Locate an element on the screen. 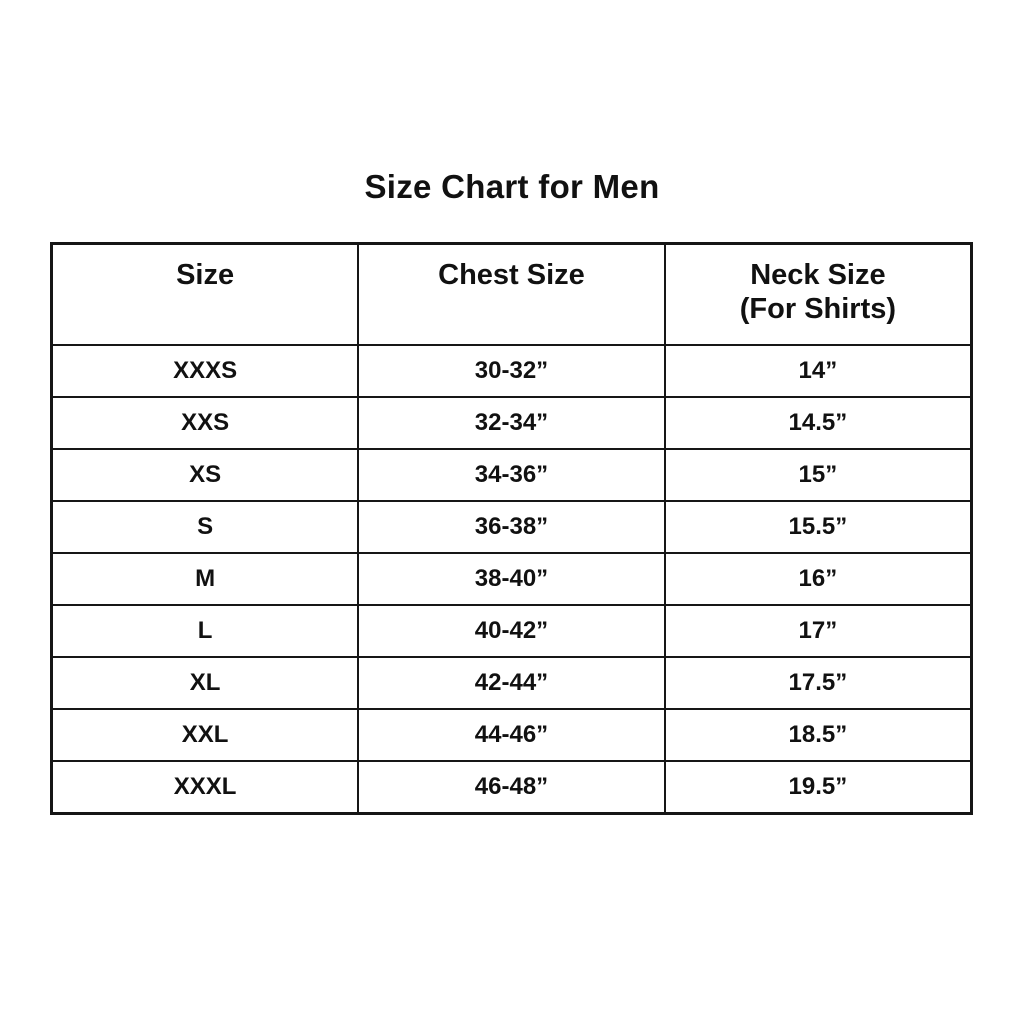  table-cell: XXL is located at coordinates (205, 735).